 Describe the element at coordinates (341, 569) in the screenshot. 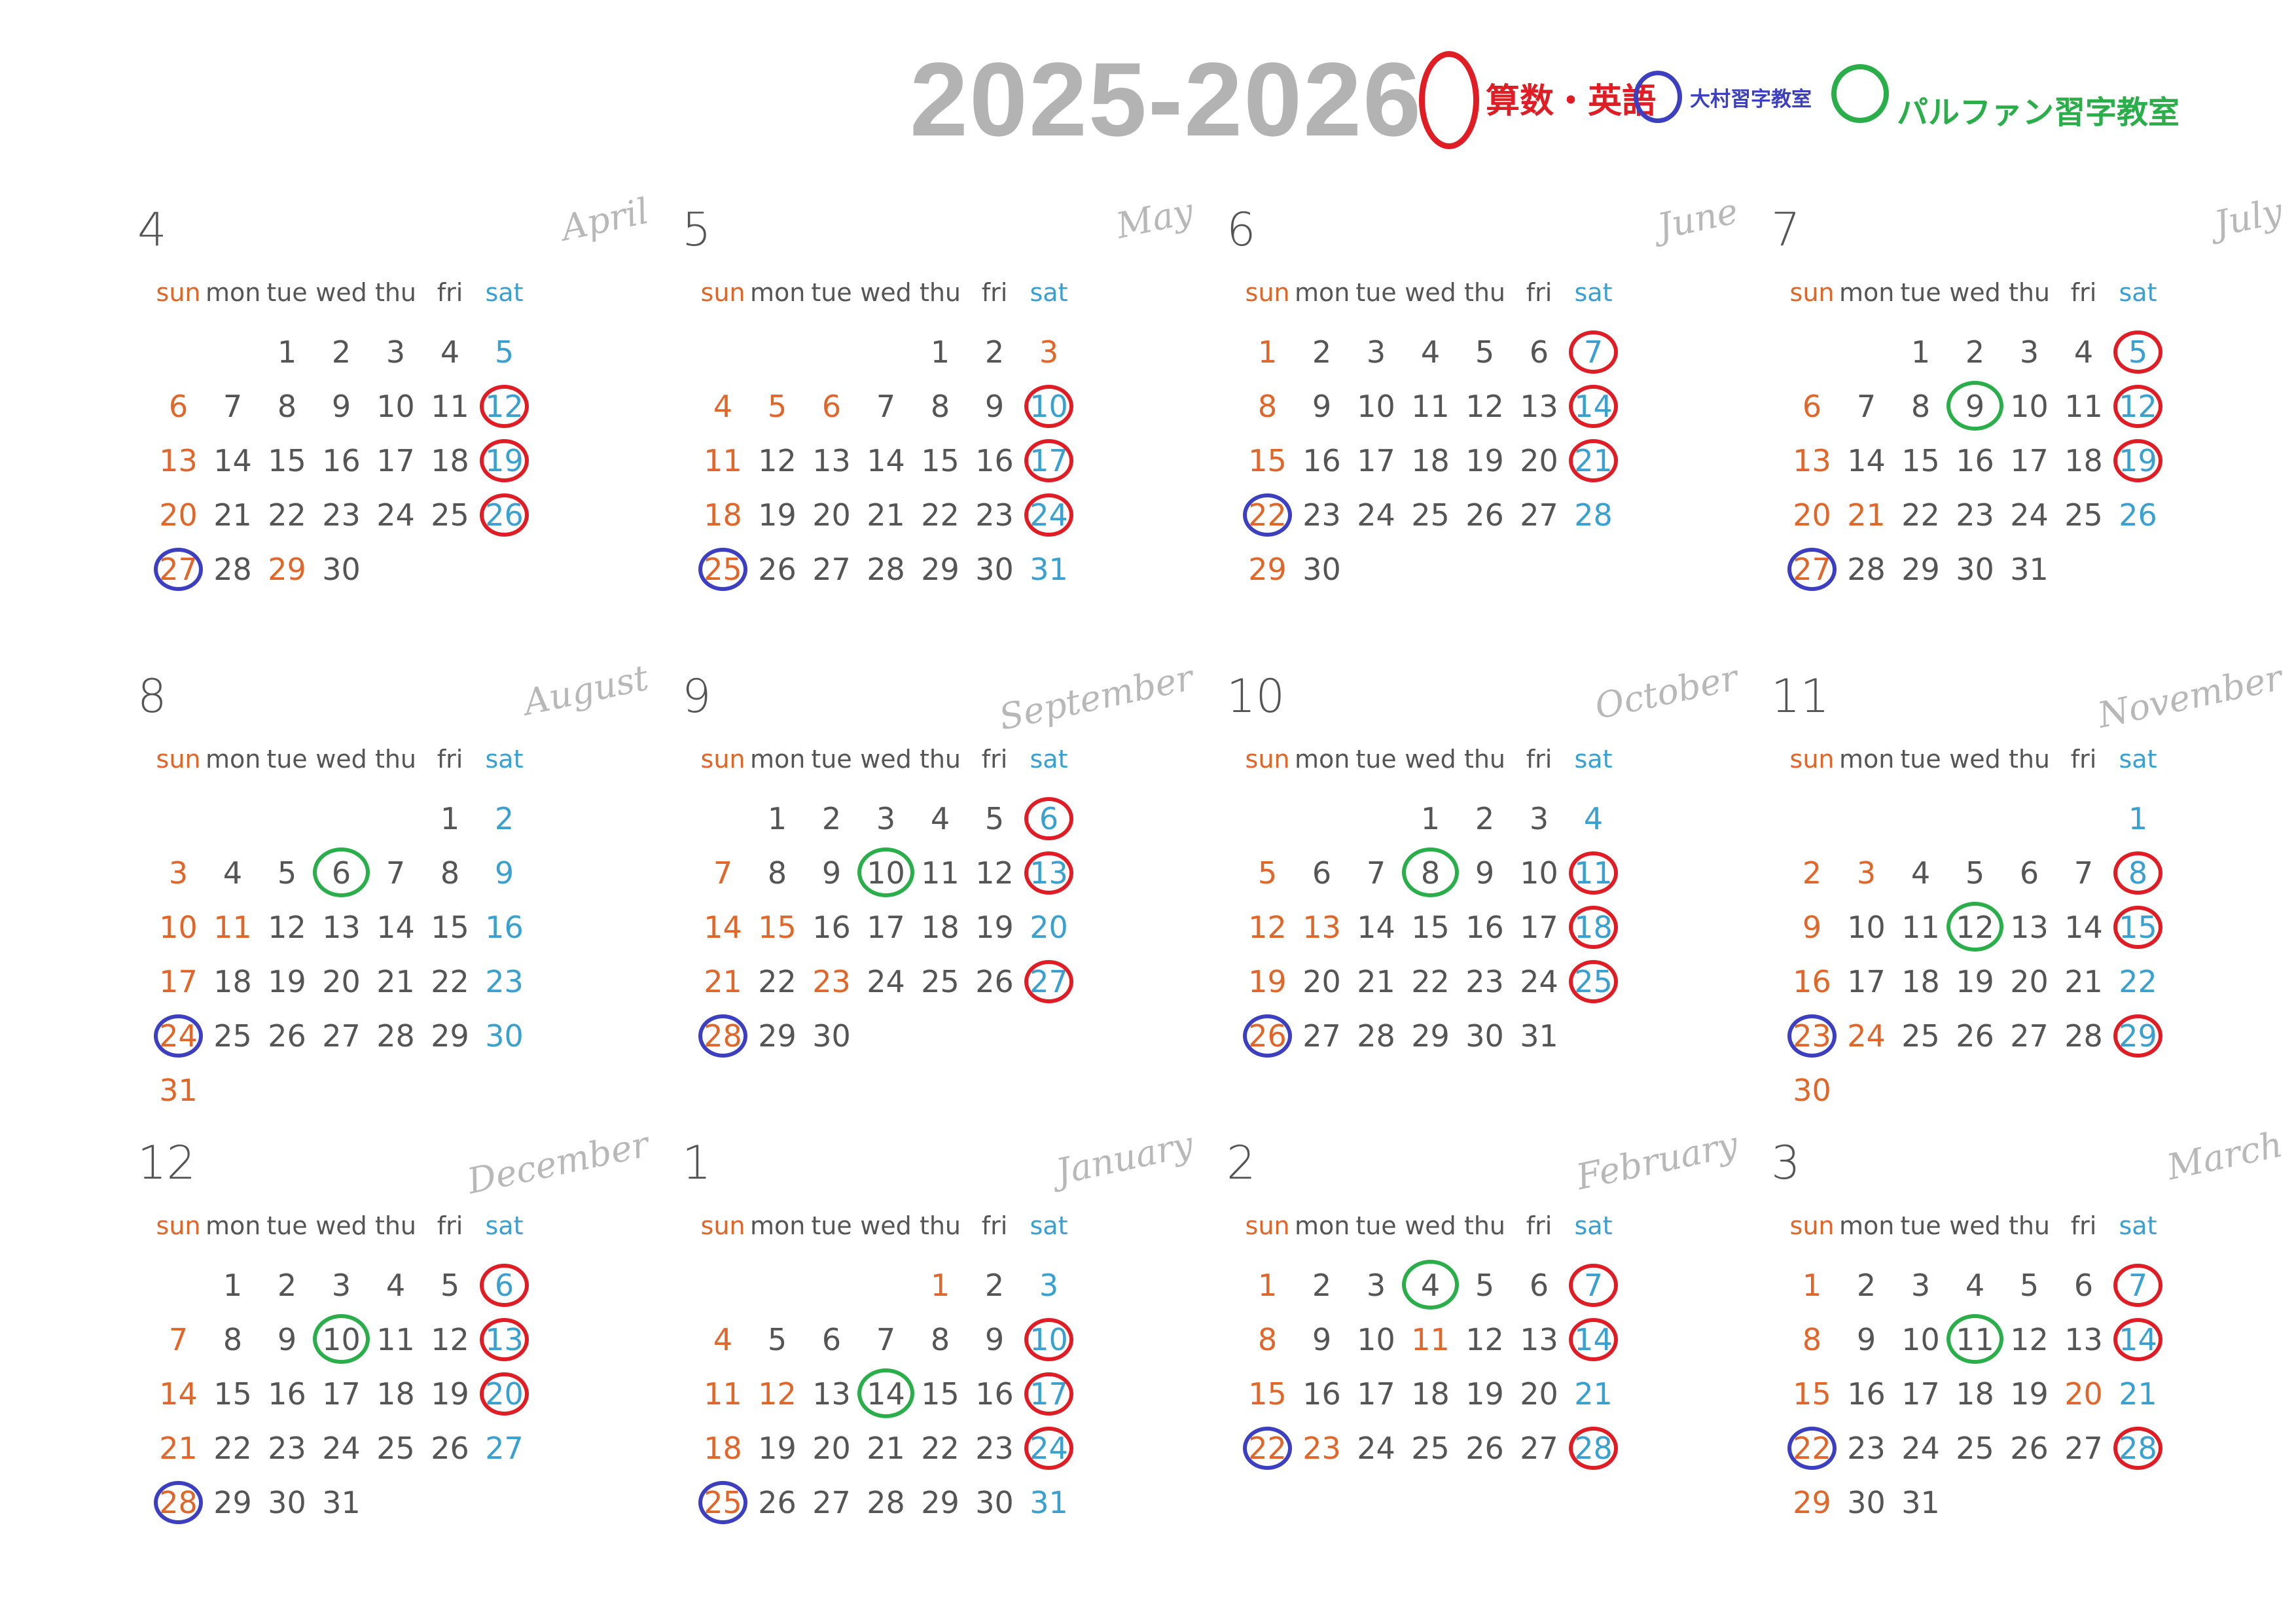

I see `calendar-day: 30` at that location.